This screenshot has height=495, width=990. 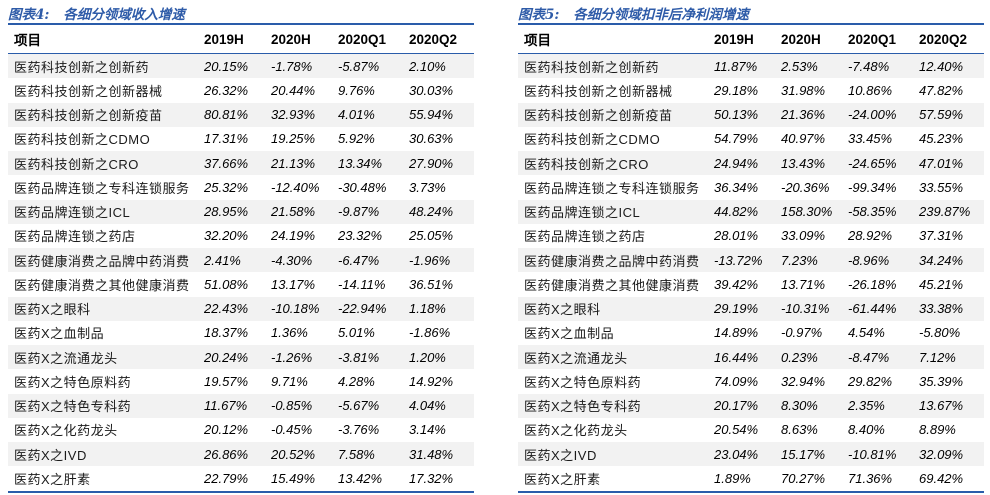 What do you see at coordinates (292, 66) in the screenshot?
I see `cell-value: -1.78%` at bounding box center [292, 66].